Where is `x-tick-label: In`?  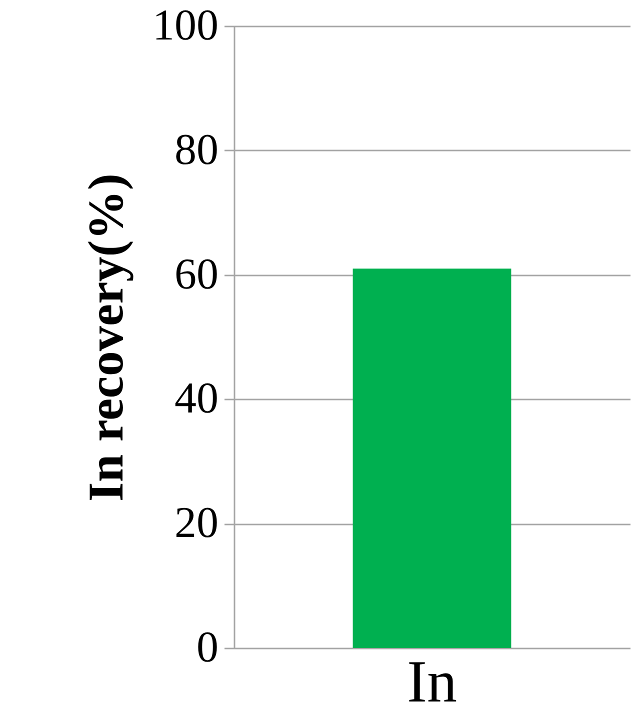
x-tick-label: In is located at coordinates (432, 681).